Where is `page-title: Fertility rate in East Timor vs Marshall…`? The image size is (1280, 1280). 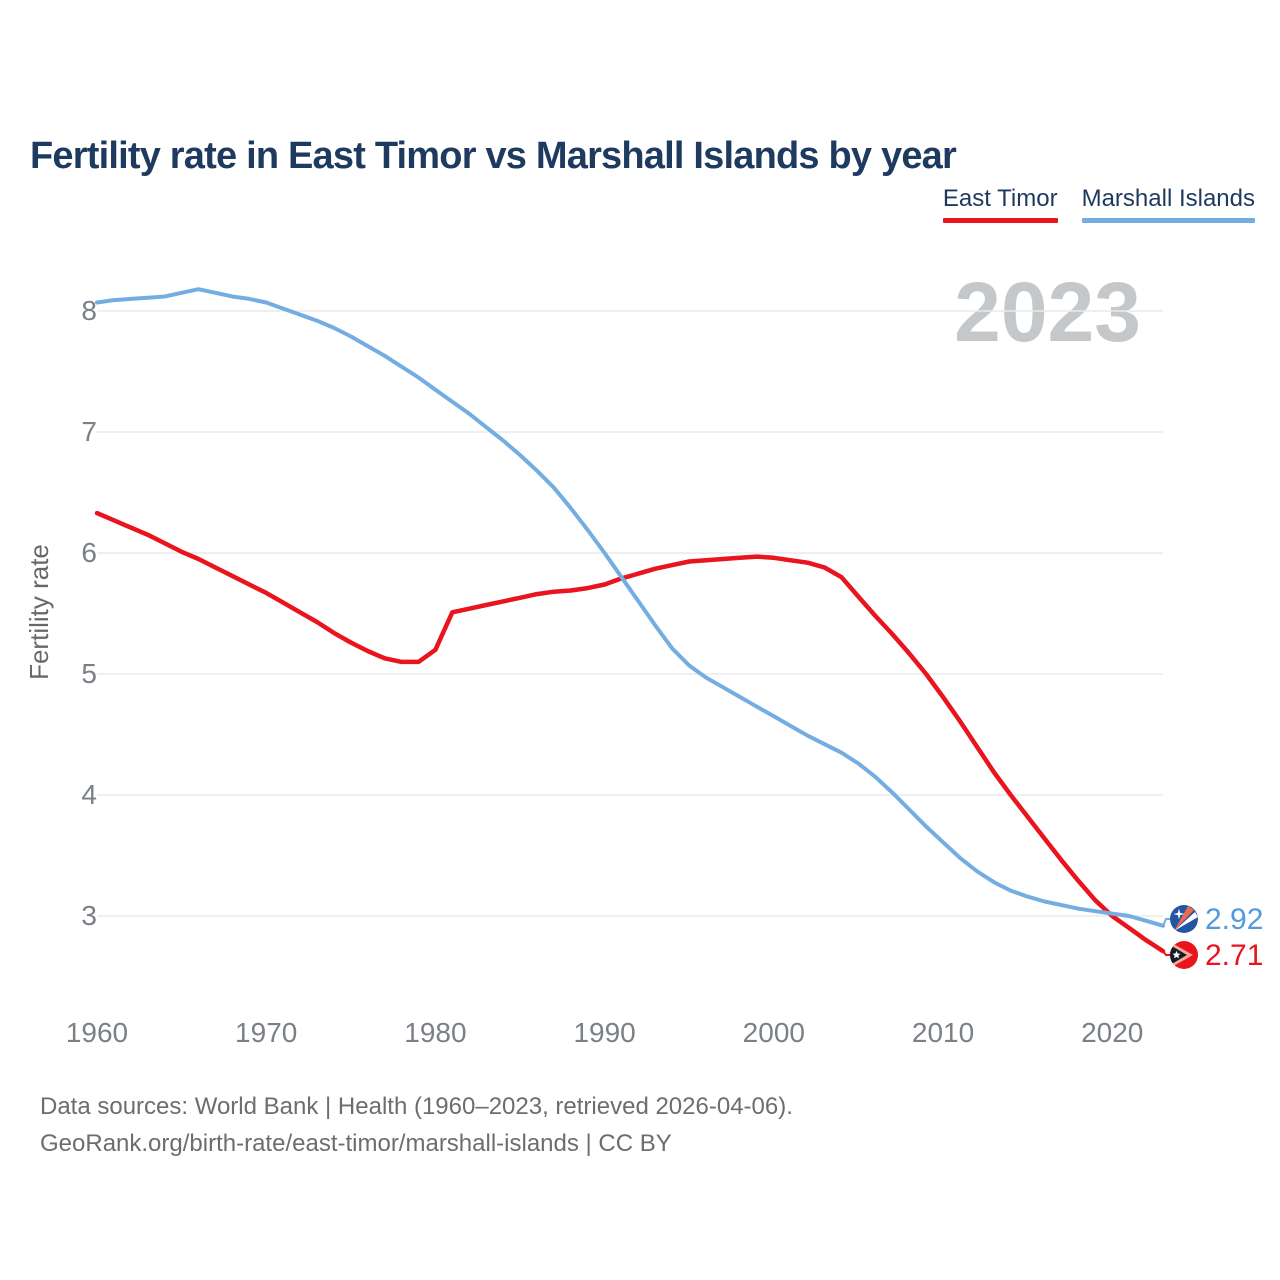 page-title: Fertility rate in East Timor vs Marshall… is located at coordinates (493, 156).